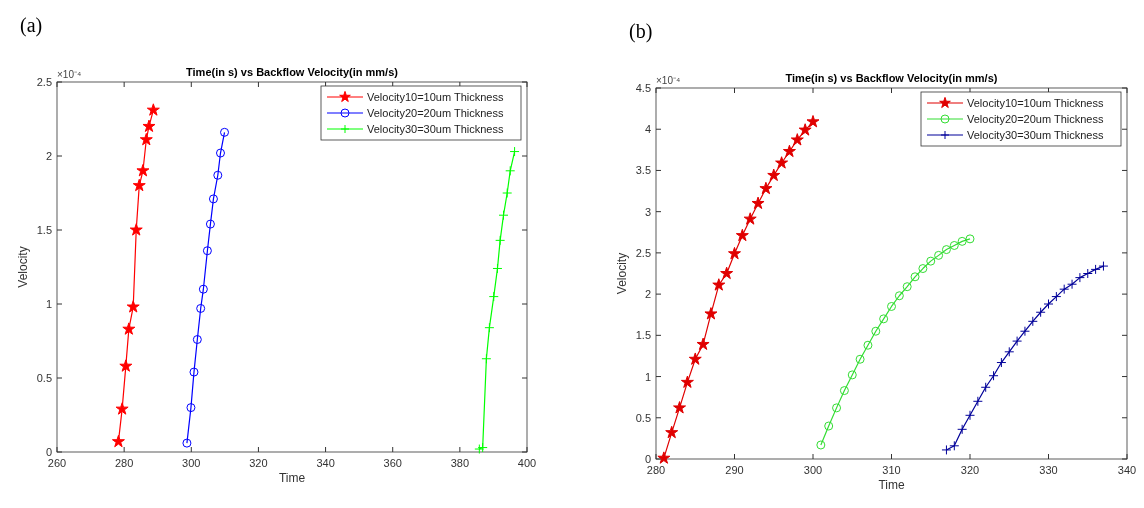 This screenshot has height=508, width=1144. Describe the element at coordinates (57, 463) in the screenshot. I see `x-tick-label: 260` at that location.